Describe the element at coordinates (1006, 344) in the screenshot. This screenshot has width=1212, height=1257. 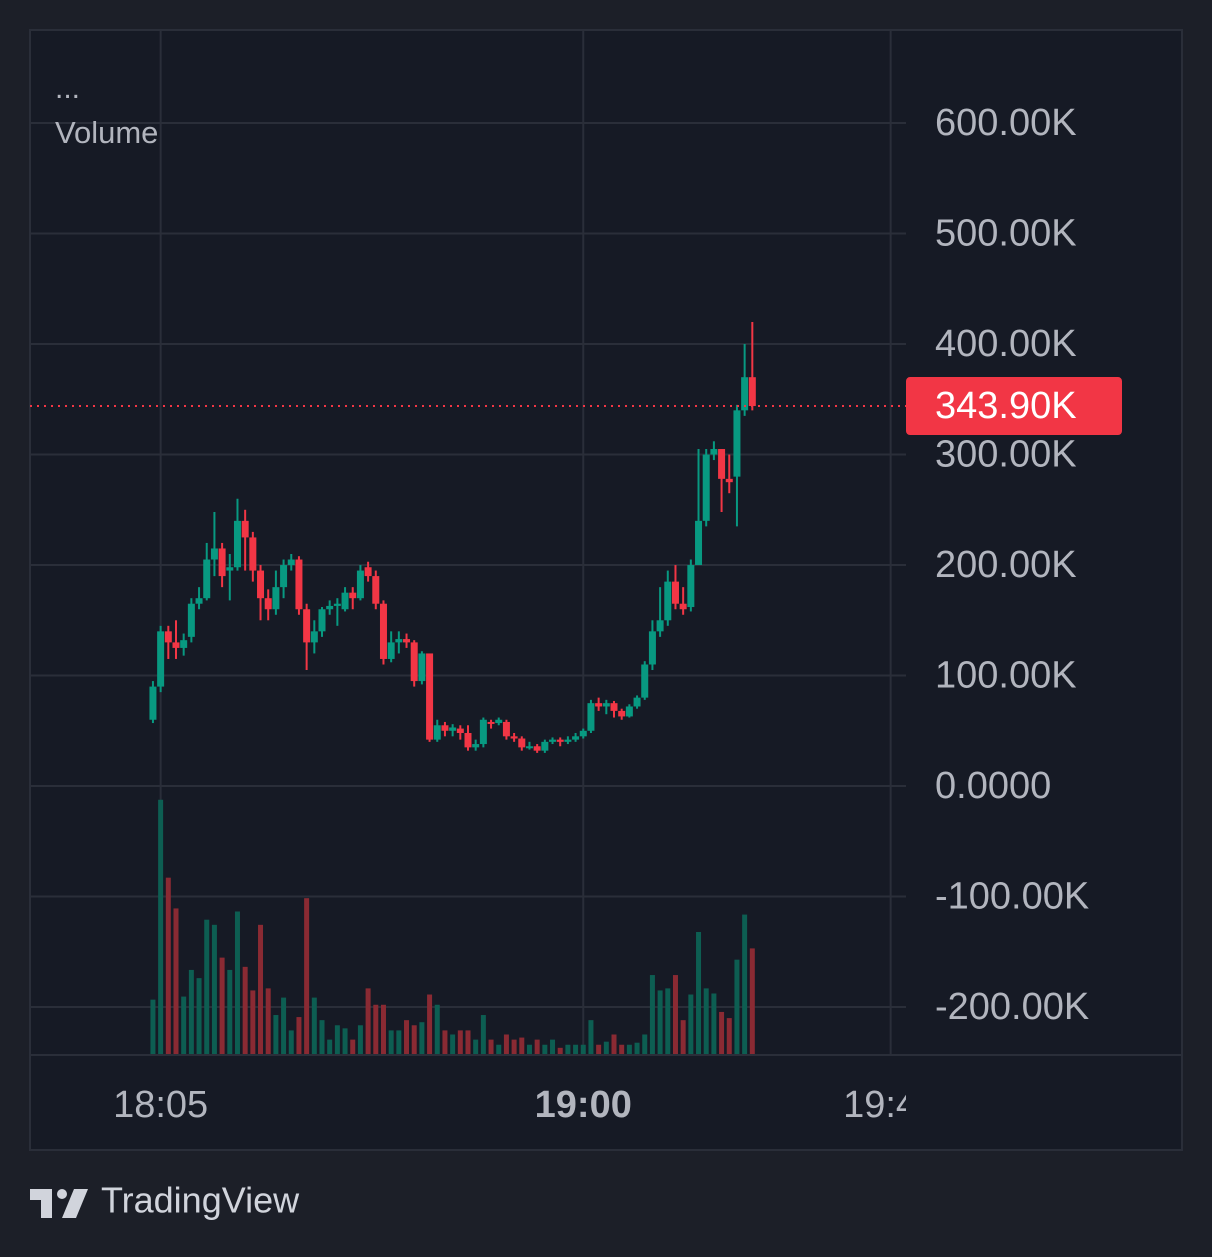
I see `y-tick-label: 400.00K` at that location.